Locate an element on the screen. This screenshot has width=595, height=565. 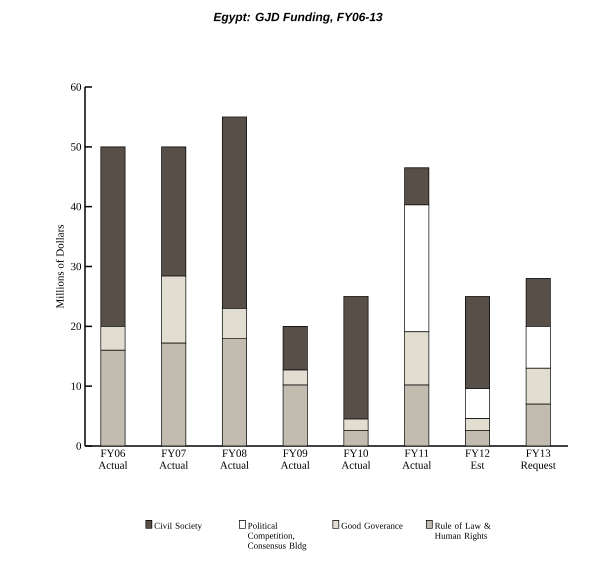
y-axis-title: Millions of Dollars is located at coordinates (60, 266).